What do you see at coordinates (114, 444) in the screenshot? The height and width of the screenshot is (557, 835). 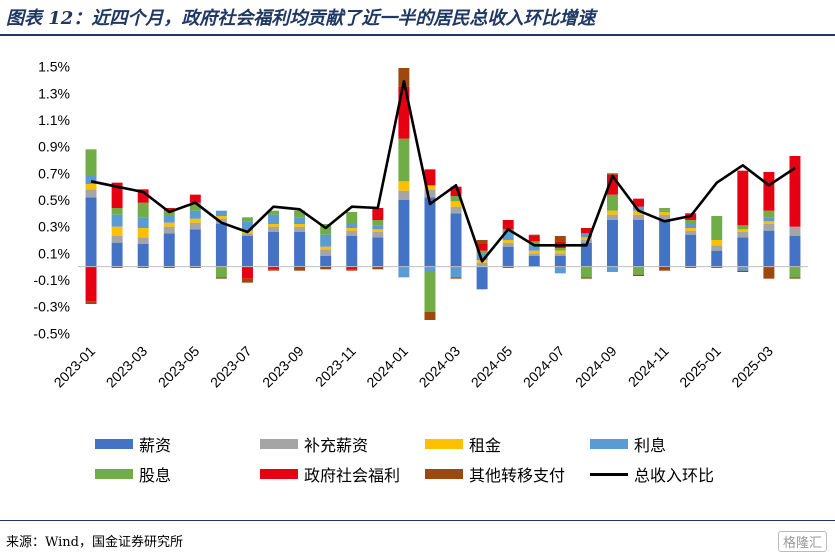 I see `legend-swatch-salary` at bounding box center [114, 444].